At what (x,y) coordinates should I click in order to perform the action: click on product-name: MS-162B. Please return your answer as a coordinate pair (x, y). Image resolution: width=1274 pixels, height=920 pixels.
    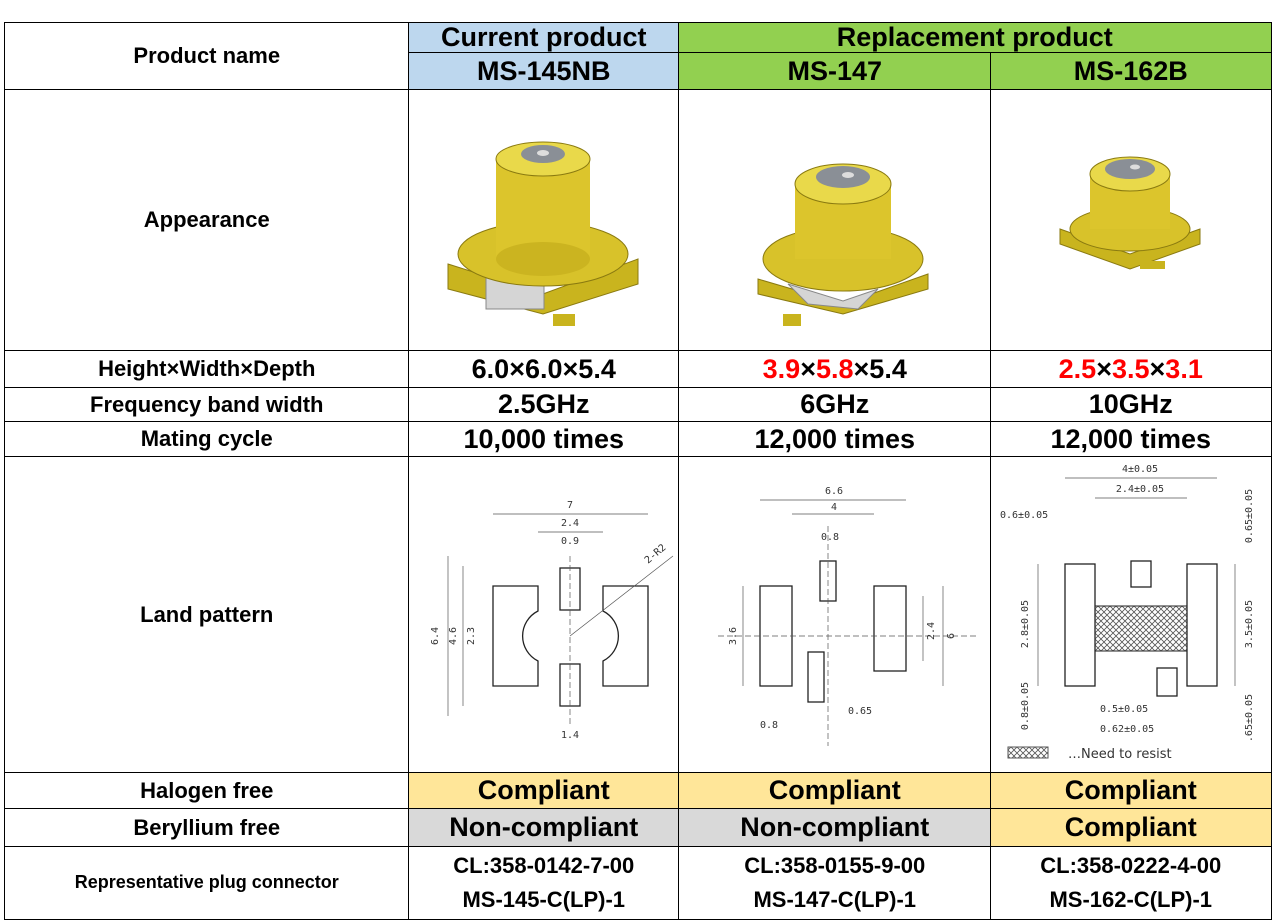
    Looking at the image, I should click on (1130, 70).